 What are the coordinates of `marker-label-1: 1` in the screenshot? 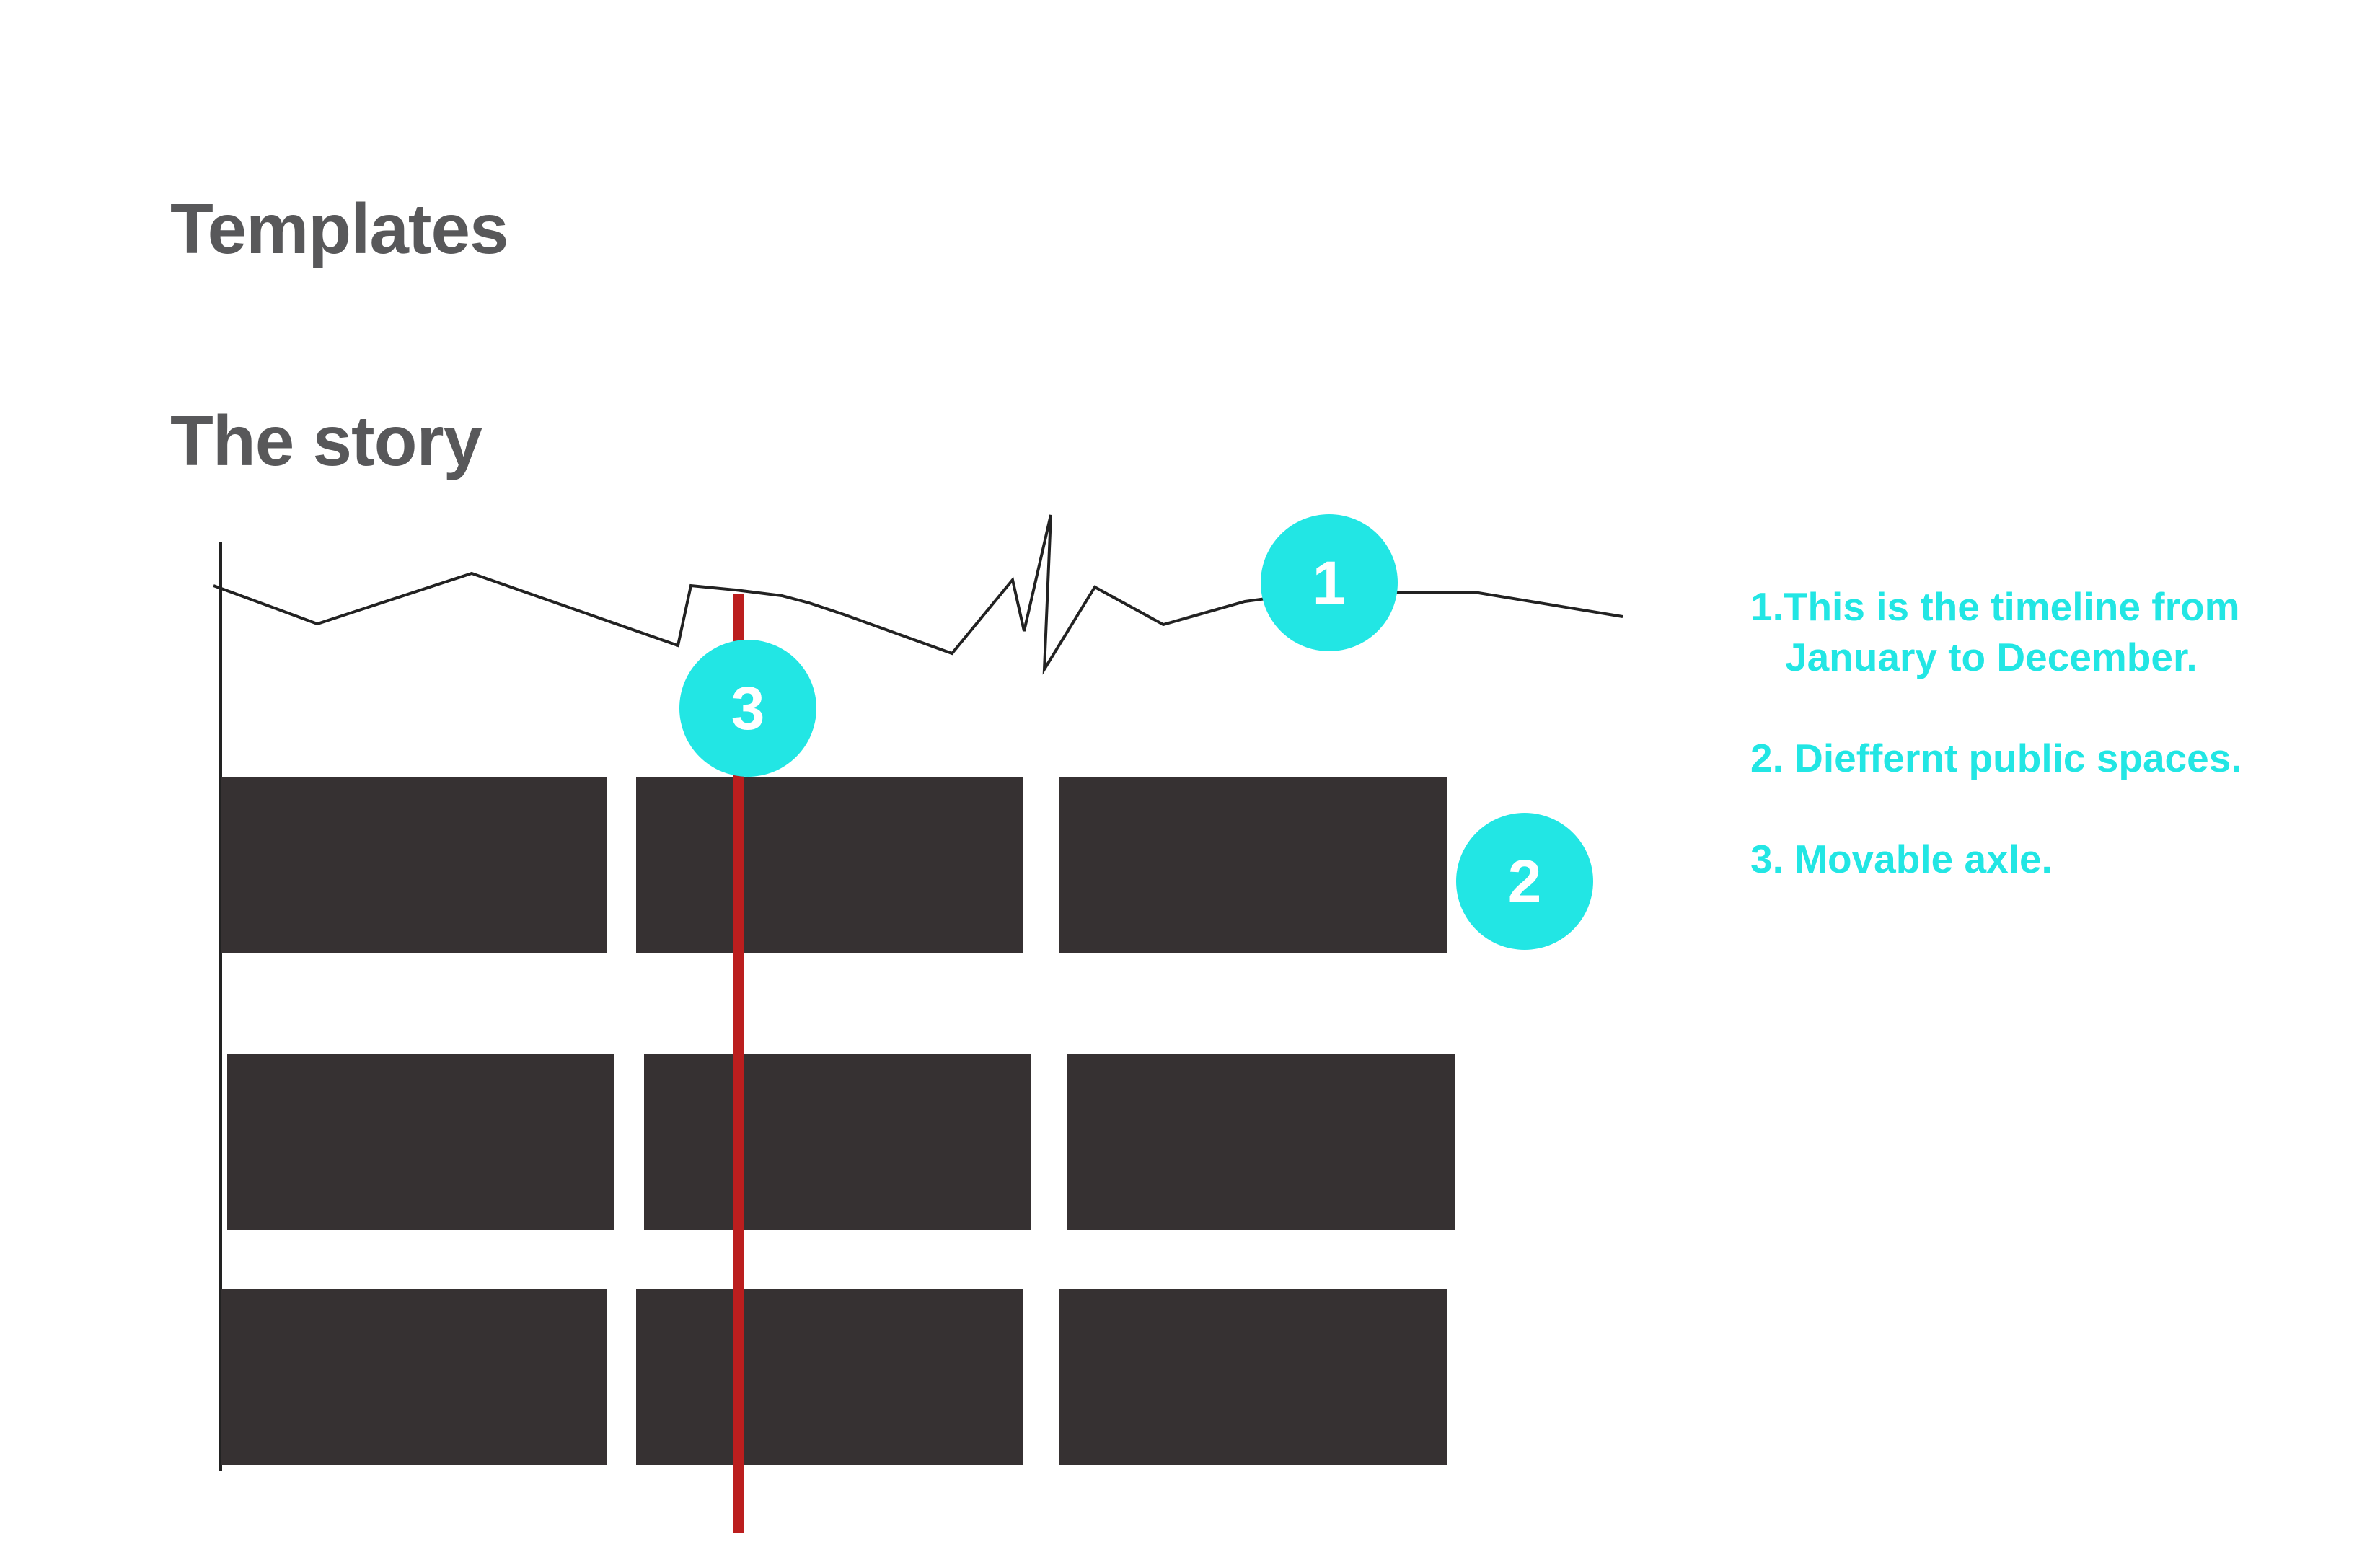 It's located at (1330, 583).